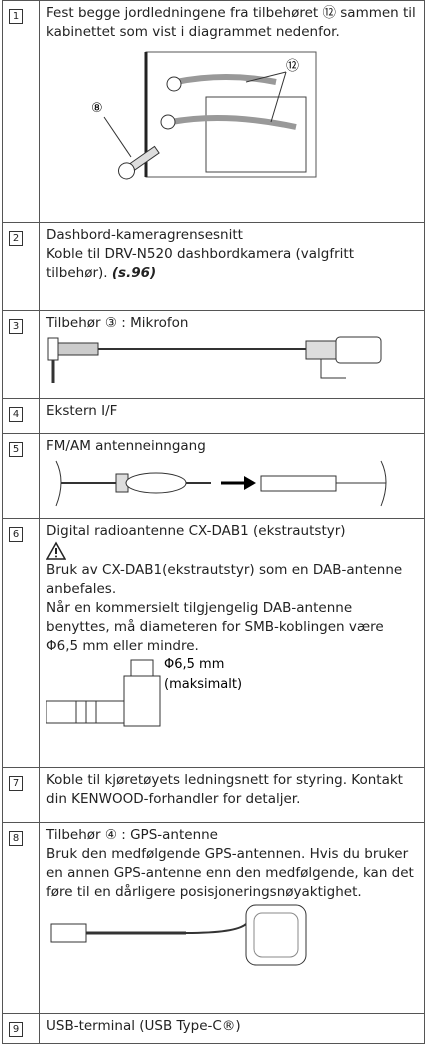 This screenshot has width=427, height=1044. I want to click on row-number: 7, so click(16, 783).